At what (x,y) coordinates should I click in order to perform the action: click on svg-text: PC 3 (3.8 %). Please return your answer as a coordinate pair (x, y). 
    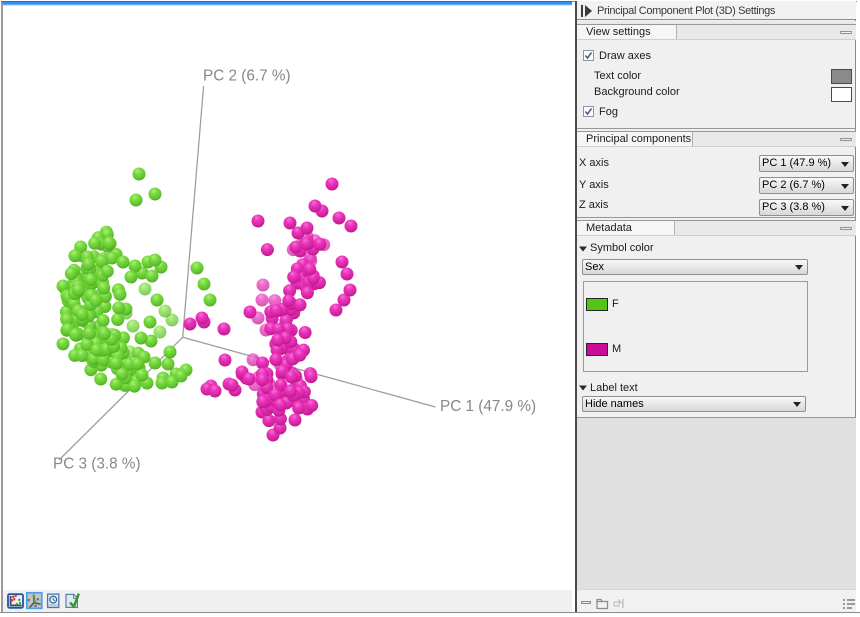
    Looking at the image, I should click on (97, 464).